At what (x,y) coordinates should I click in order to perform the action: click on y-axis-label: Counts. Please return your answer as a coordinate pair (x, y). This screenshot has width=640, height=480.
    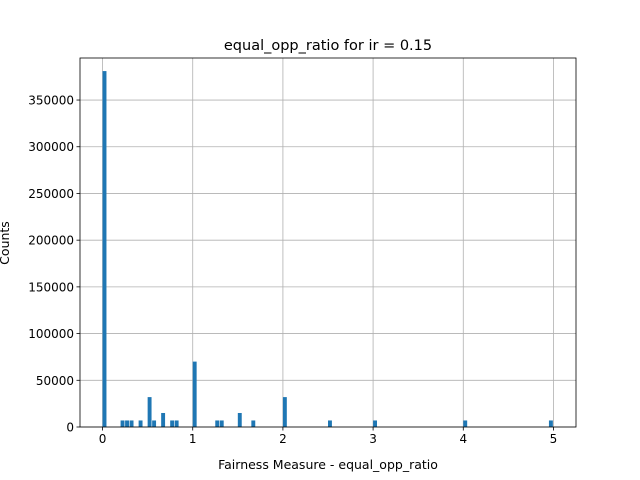
    Looking at the image, I should click on (6, 243).